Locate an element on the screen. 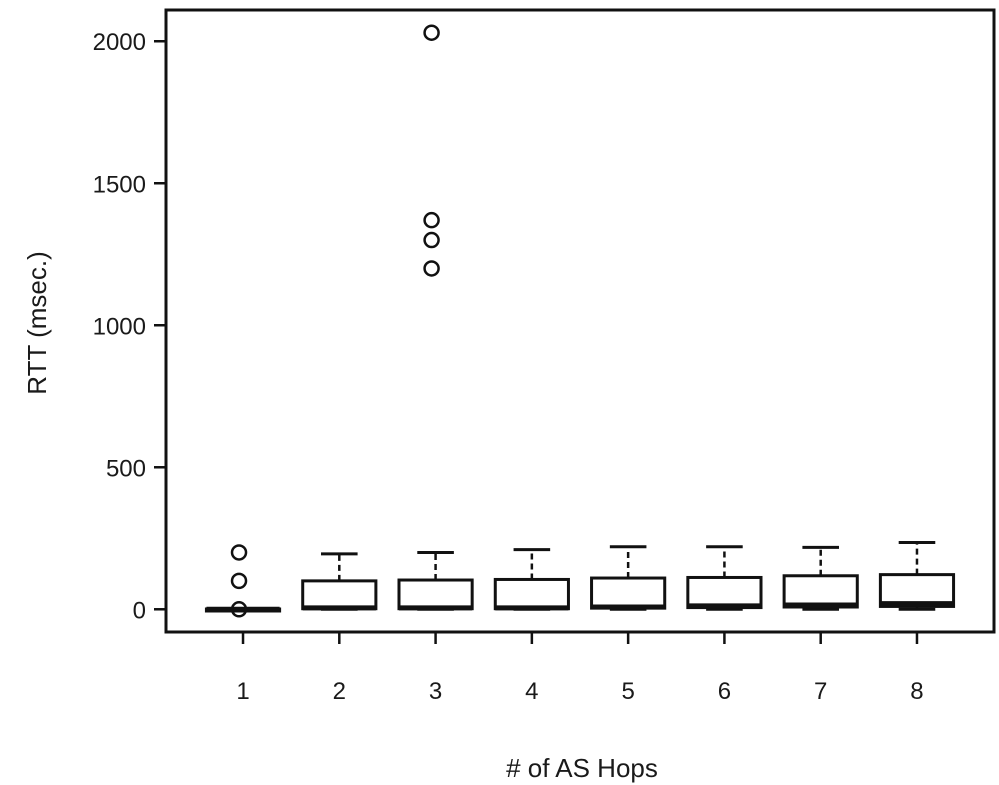 The height and width of the screenshot is (785, 999). x-tick-label: 7 is located at coordinates (820, 691).